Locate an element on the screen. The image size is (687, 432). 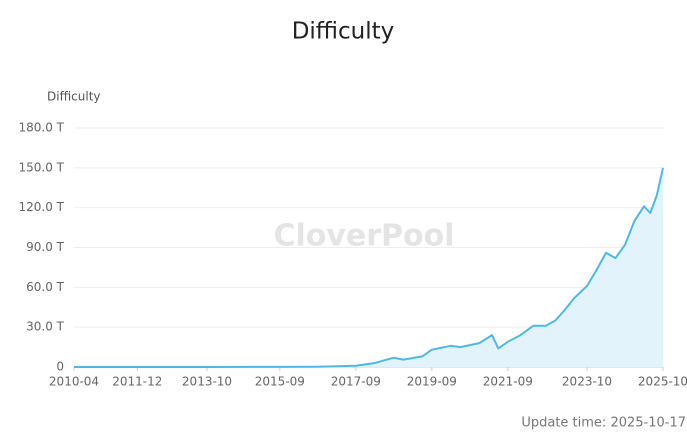
x-tick-label: 2011-12 is located at coordinates (137, 382).